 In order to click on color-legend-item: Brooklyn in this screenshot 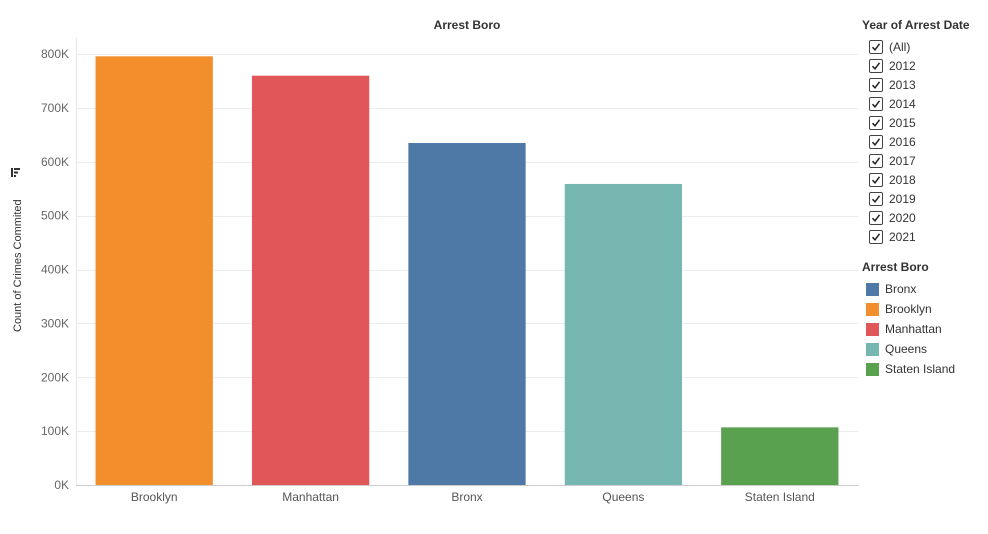, I will do `click(925, 309)`.